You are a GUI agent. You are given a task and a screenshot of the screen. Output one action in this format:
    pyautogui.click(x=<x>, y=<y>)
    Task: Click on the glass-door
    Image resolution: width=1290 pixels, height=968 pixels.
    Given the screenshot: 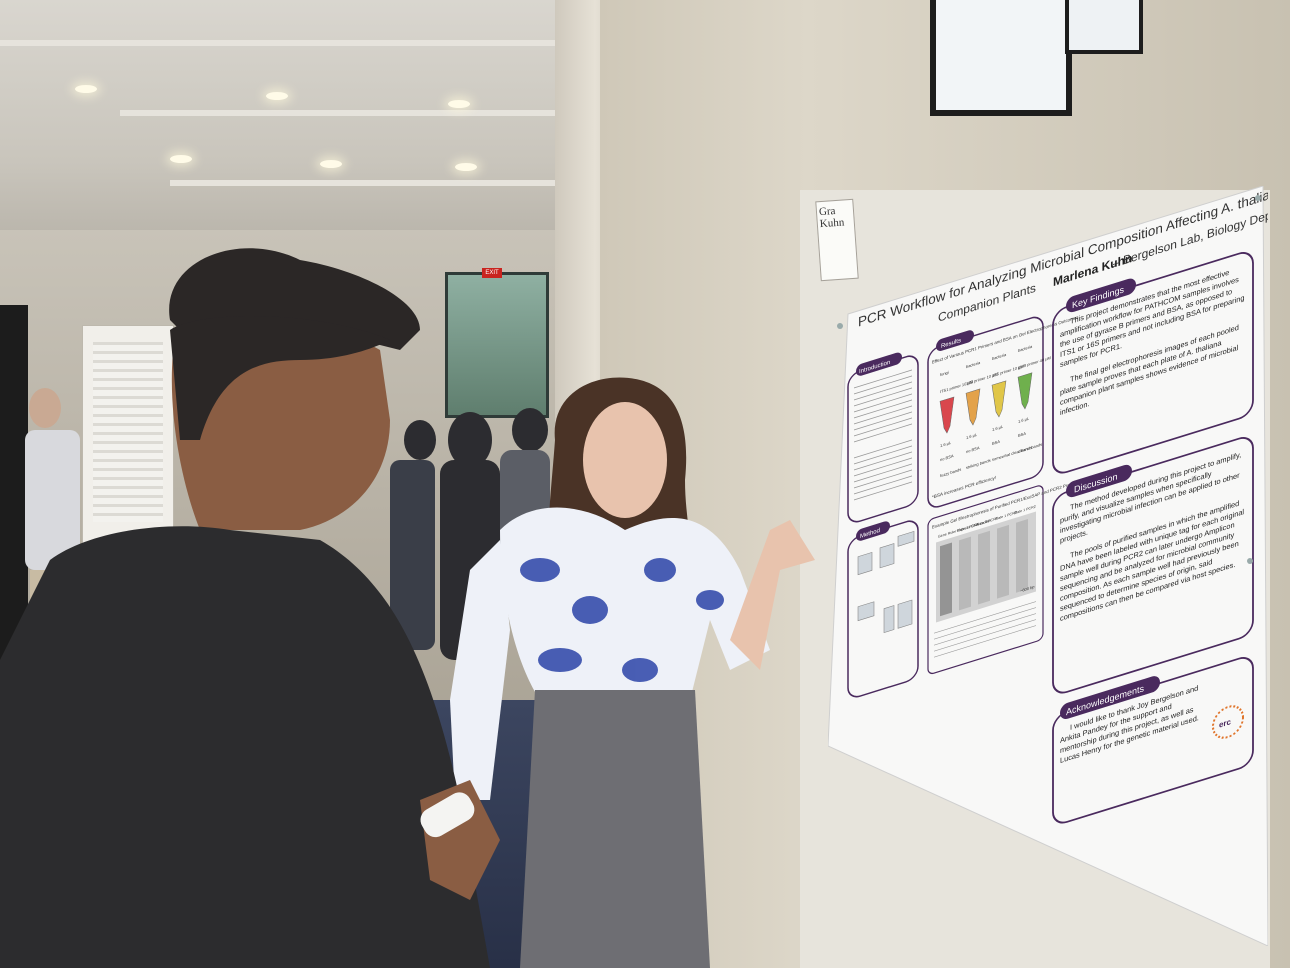 What is the action you would take?
    pyautogui.click(x=497, y=345)
    